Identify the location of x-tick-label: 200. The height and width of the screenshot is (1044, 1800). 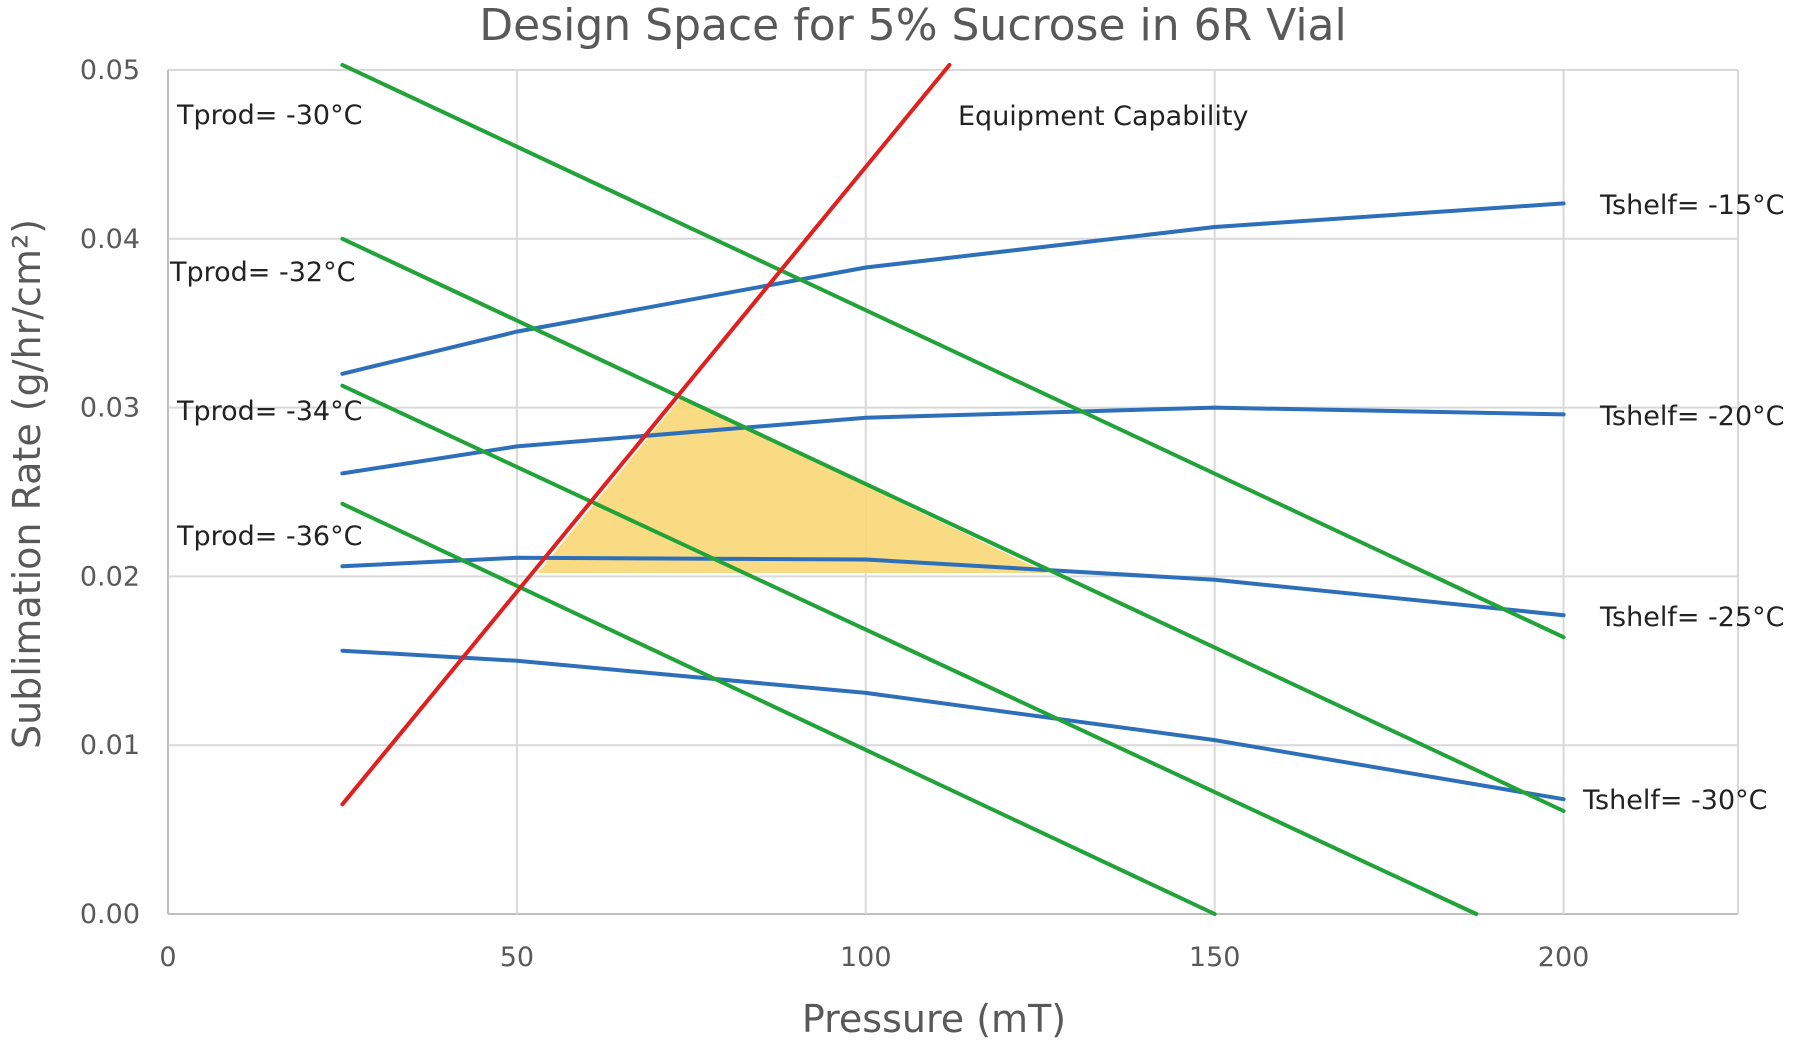
(1564, 957).